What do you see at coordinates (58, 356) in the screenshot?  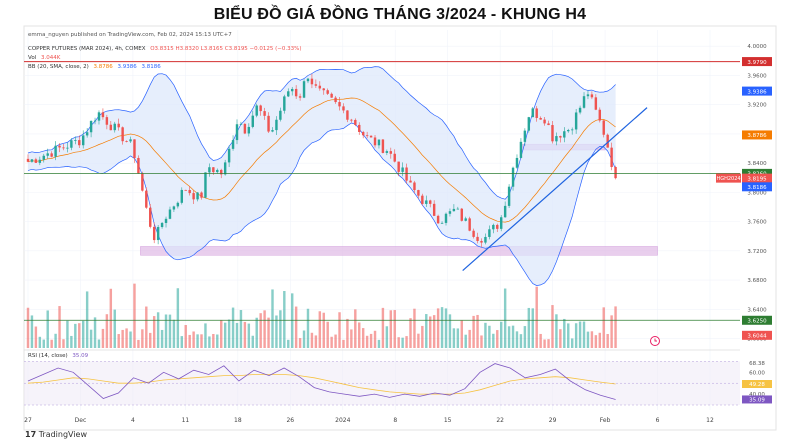 I see `rsi-legend: RSI (14, close) 35.09` at bounding box center [58, 356].